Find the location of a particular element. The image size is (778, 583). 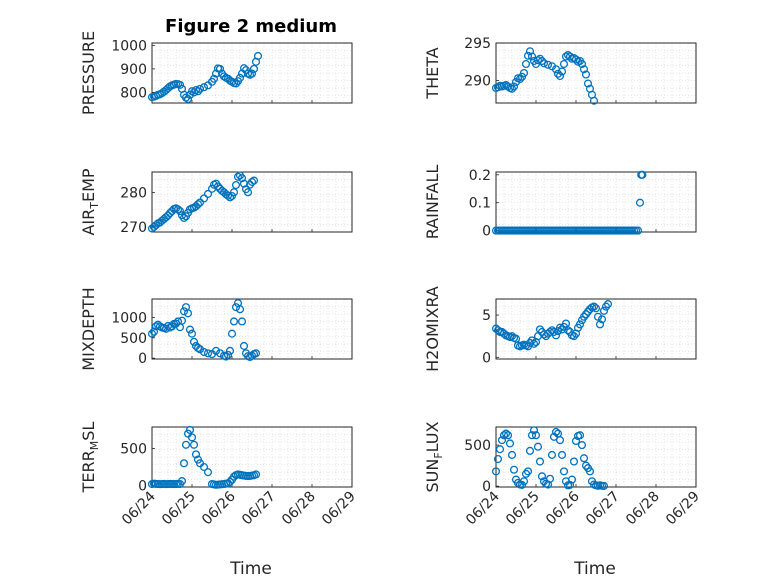

y-axis-label: MIXDEPTH is located at coordinates (88, 328).